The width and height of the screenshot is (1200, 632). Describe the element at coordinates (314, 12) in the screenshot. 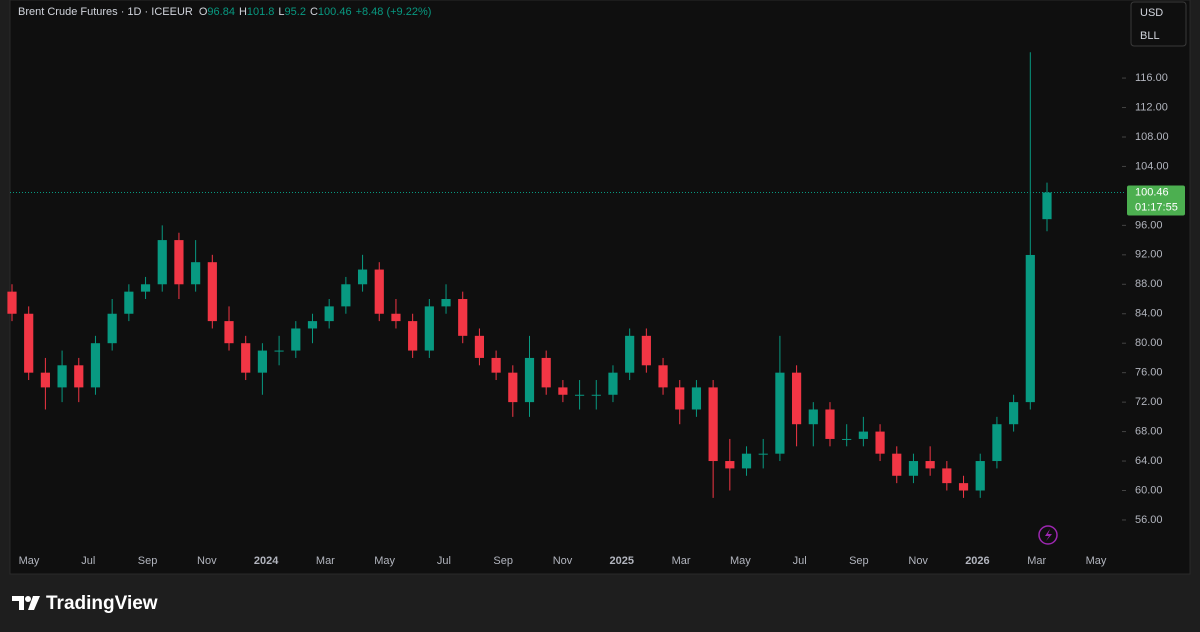

I see `ohlc-label: C` at that location.